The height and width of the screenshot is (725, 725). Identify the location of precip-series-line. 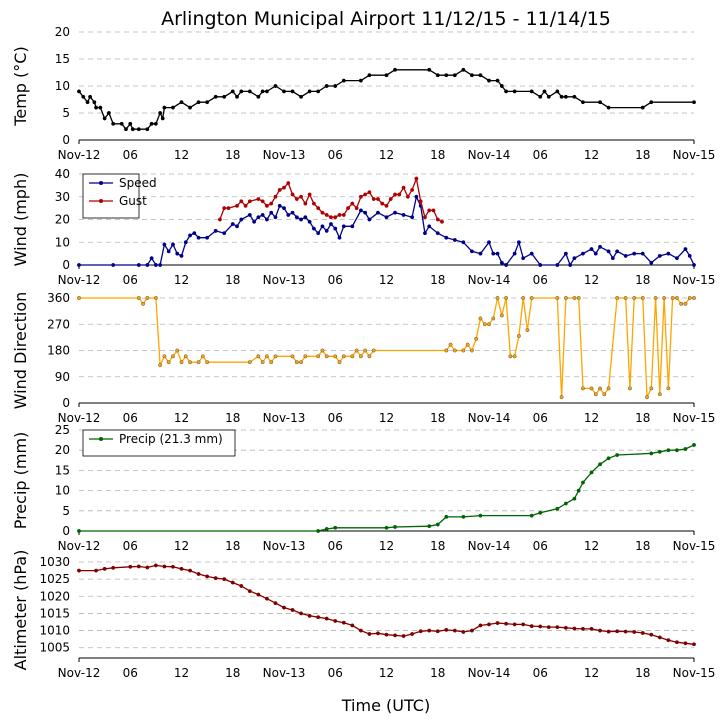
(387, 488).